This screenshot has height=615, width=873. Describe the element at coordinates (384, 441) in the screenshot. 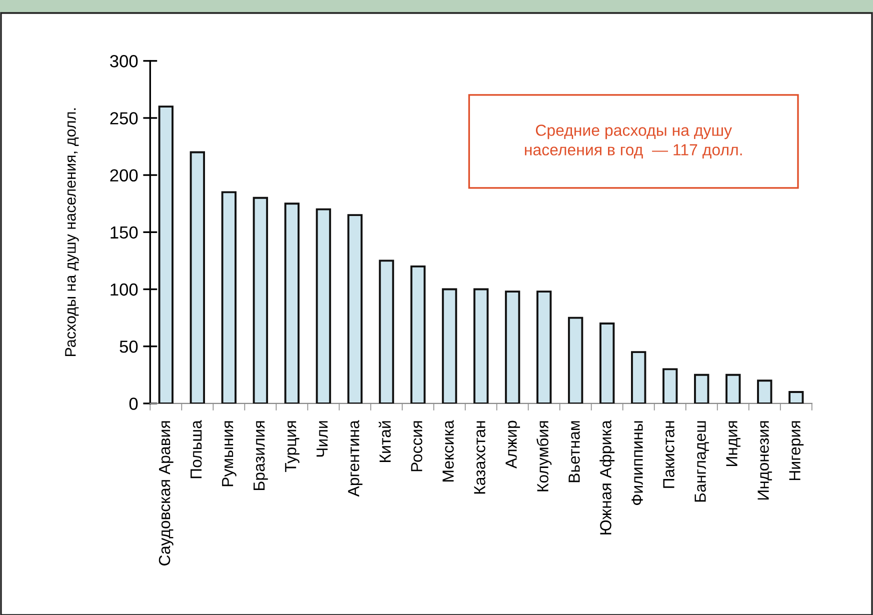

I see `x-tick-label: Китай` at that location.